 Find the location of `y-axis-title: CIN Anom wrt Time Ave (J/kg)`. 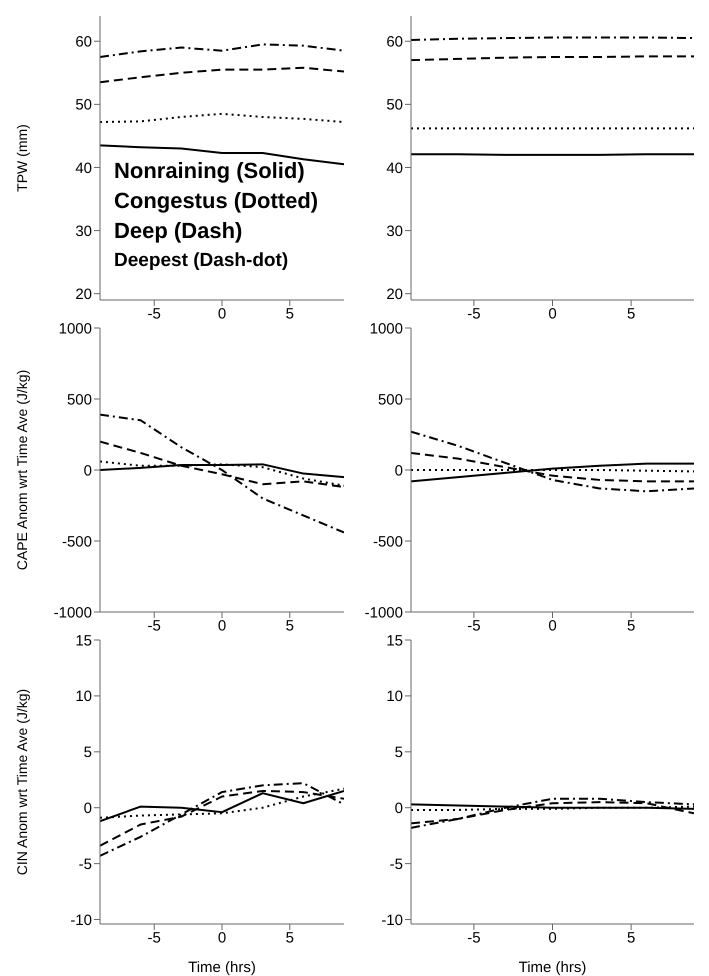

y-axis-title: CIN Anom wrt Time Ave (J/kg) is located at coordinates (22, 782).